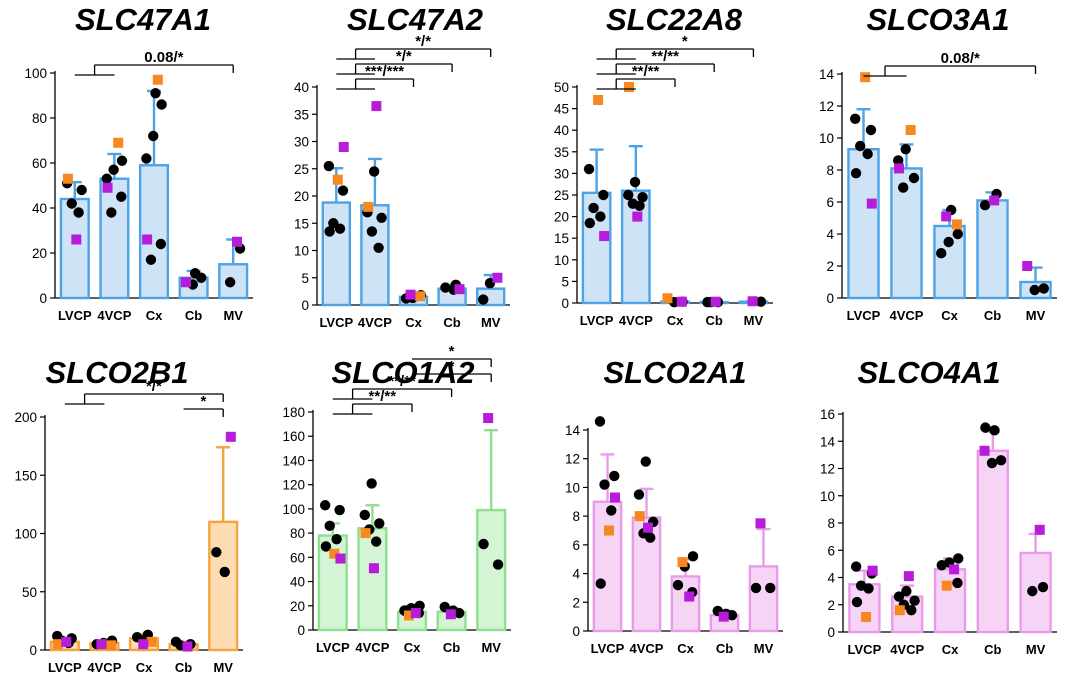  Describe the element at coordinates (561, 152) in the screenshot. I see `y-tick-label: 35` at that location.